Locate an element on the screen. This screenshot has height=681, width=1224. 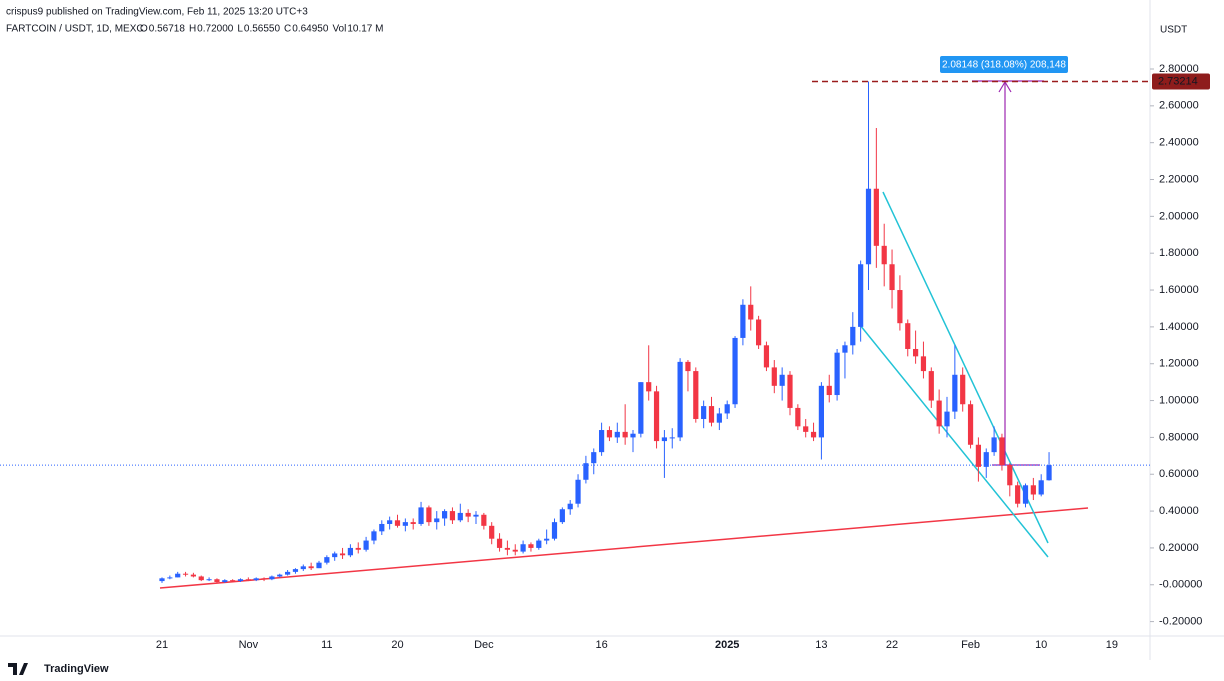
measure-label-box is located at coordinates (1004, 64).